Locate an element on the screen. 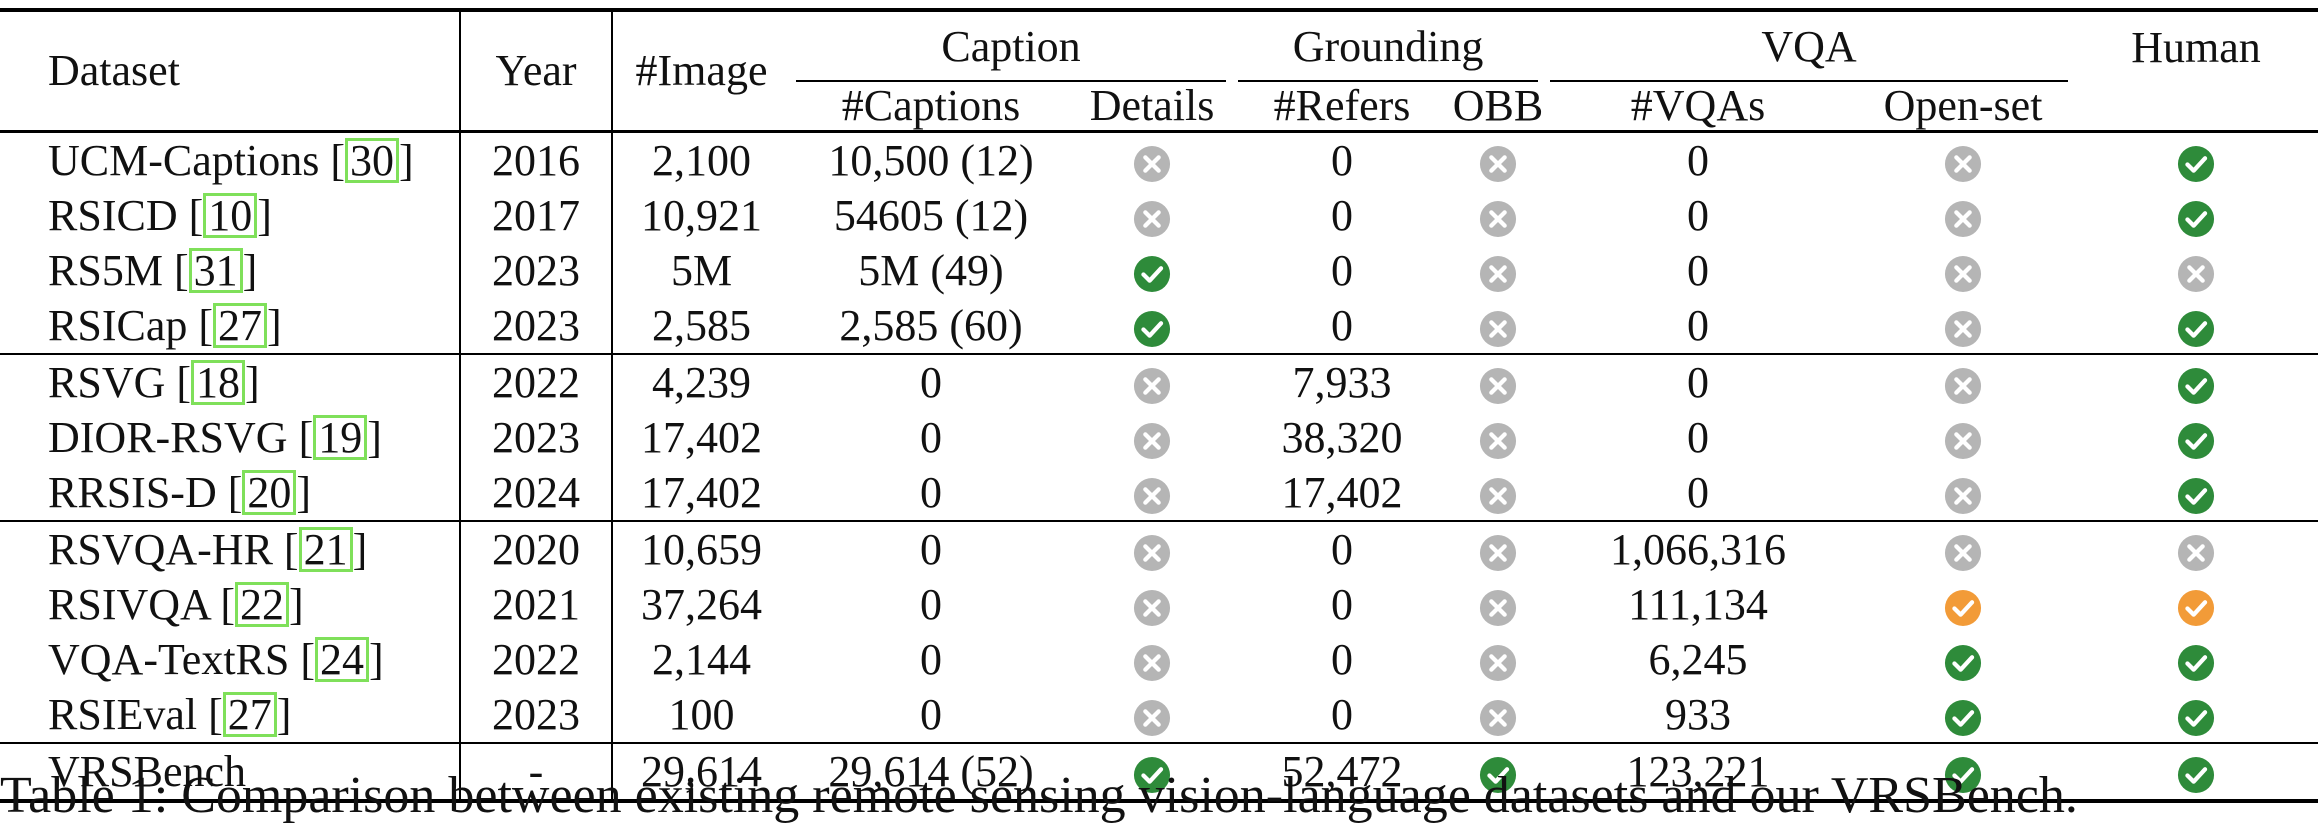 The image size is (2318, 828). image-count-cell: 4,239 is located at coordinates (701, 382).